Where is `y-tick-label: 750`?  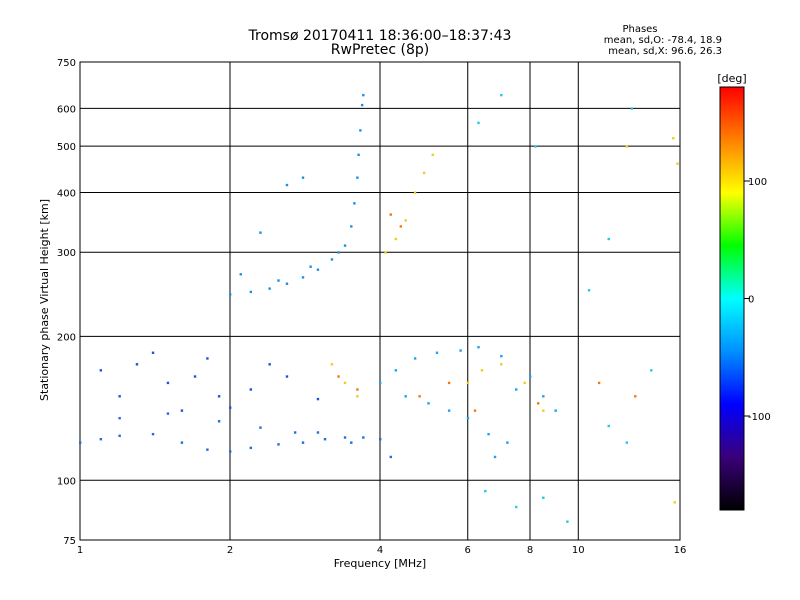 y-tick-label: 750 is located at coordinates (66, 63).